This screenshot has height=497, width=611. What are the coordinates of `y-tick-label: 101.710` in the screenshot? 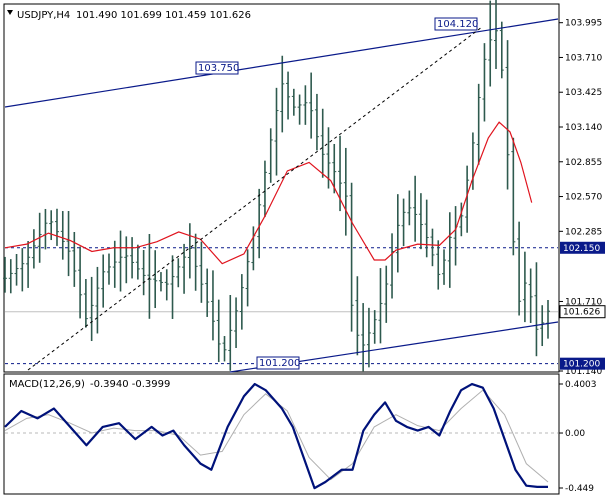 It's located at (583, 302).